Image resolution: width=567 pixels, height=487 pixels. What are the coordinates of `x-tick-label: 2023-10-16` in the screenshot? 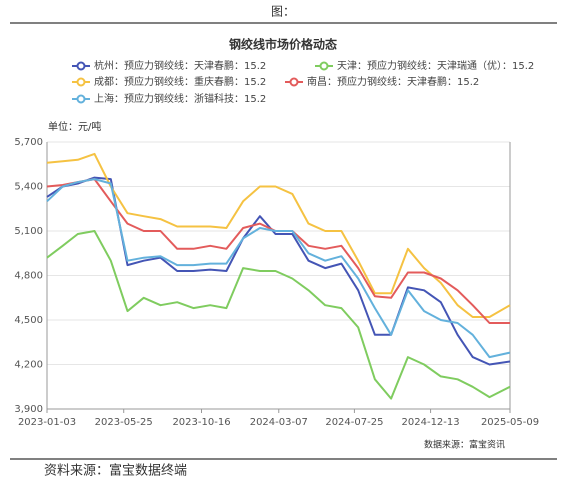 It's located at (201, 422).